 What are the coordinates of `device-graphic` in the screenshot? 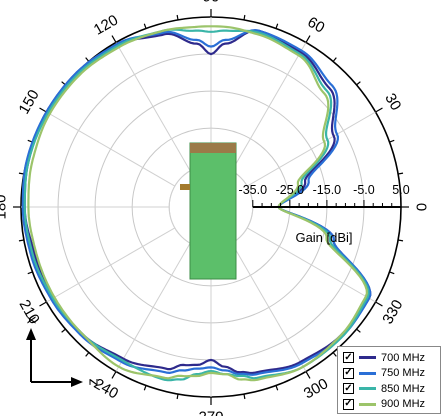 It's located at (208, 211).